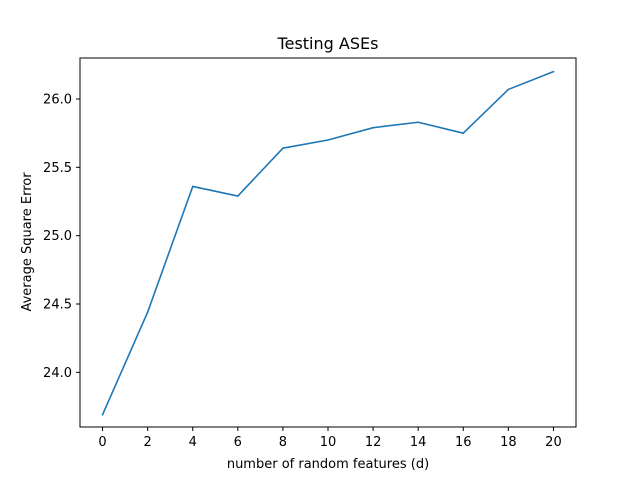 The height and width of the screenshot is (480, 640). What do you see at coordinates (553, 442) in the screenshot?
I see `x-tick-label: 20` at bounding box center [553, 442].